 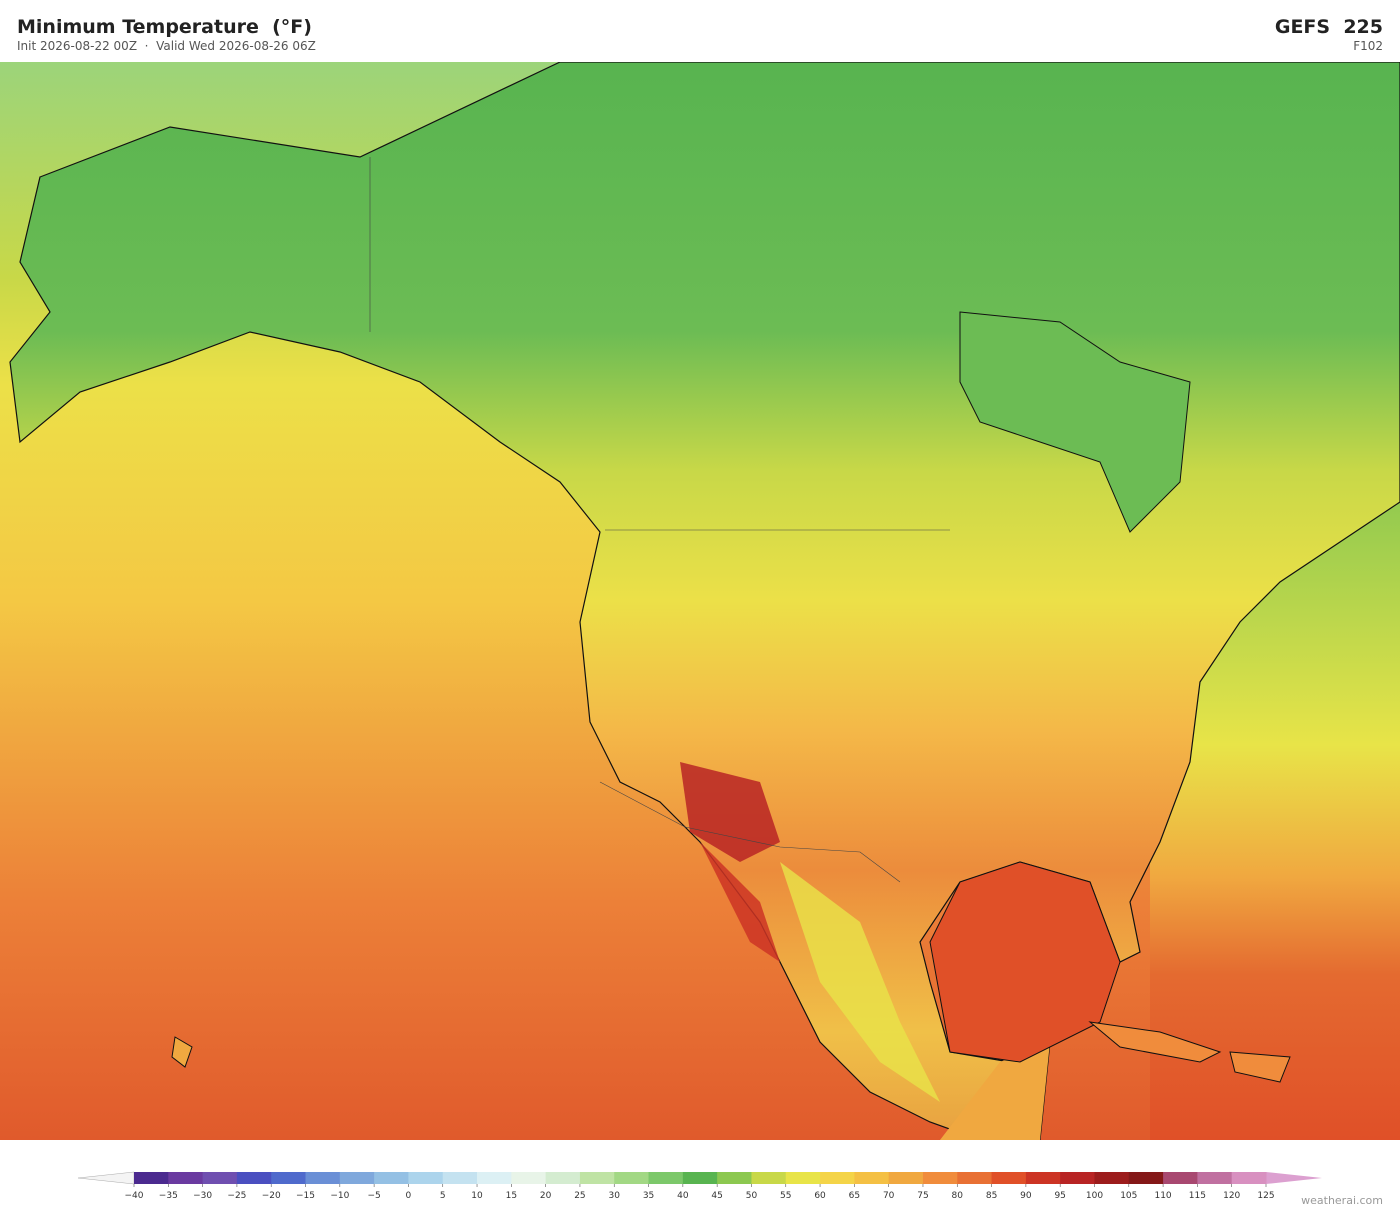 What do you see at coordinates (615, 1196) in the screenshot?
I see `colorbar-tick-label: 30` at bounding box center [615, 1196].